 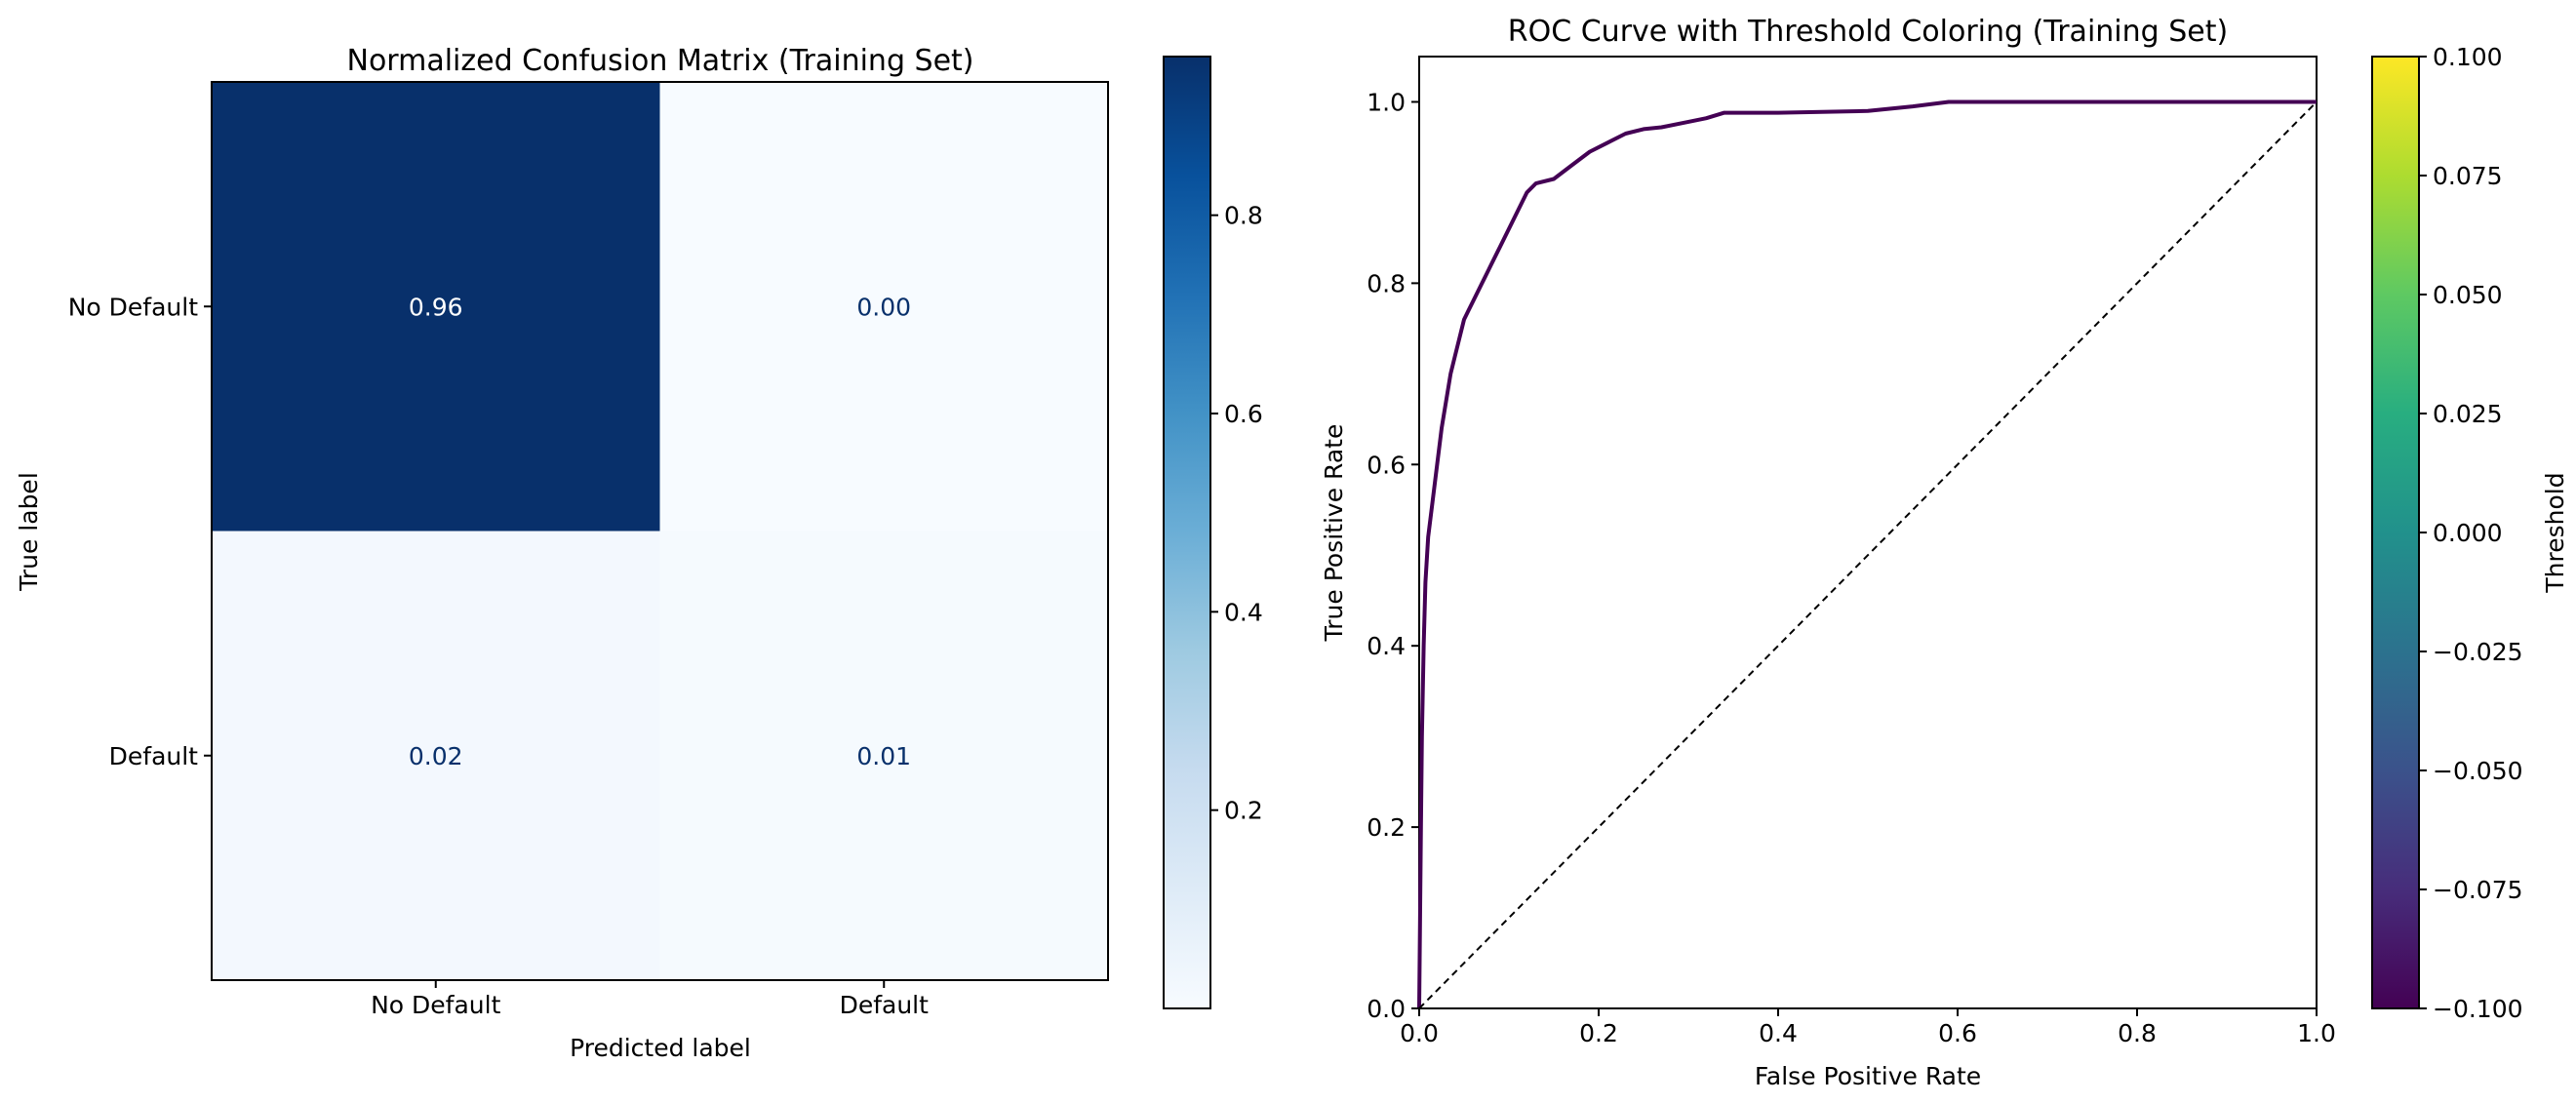 I want to click on roc-ylabel: True Positive Rate, so click(x=1334, y=533).